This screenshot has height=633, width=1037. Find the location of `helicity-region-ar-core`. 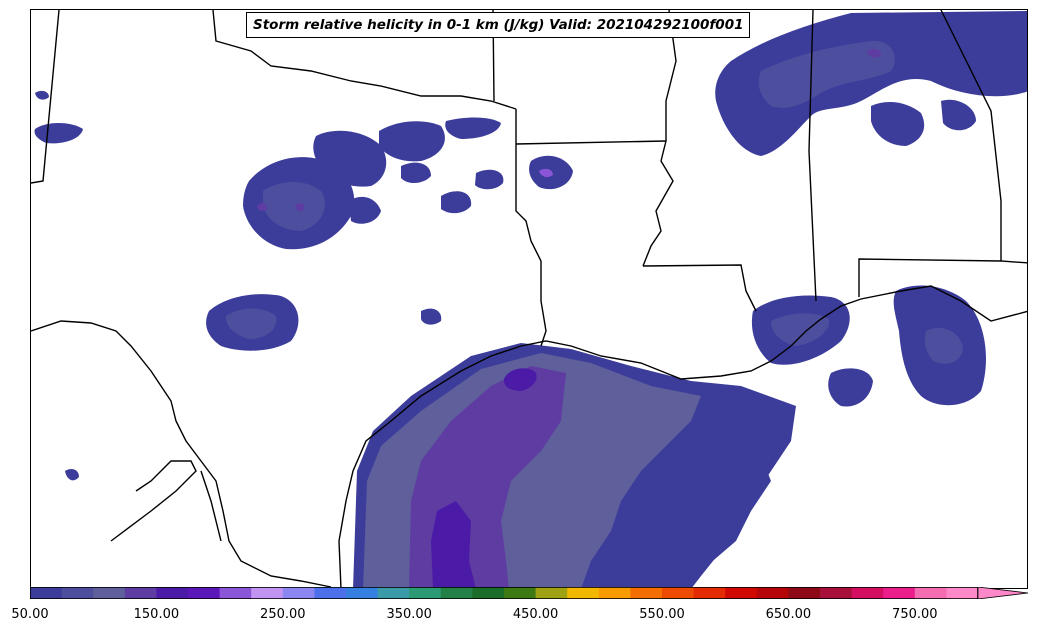

helicity-region-ar-core is located at coordinates (546, 173).